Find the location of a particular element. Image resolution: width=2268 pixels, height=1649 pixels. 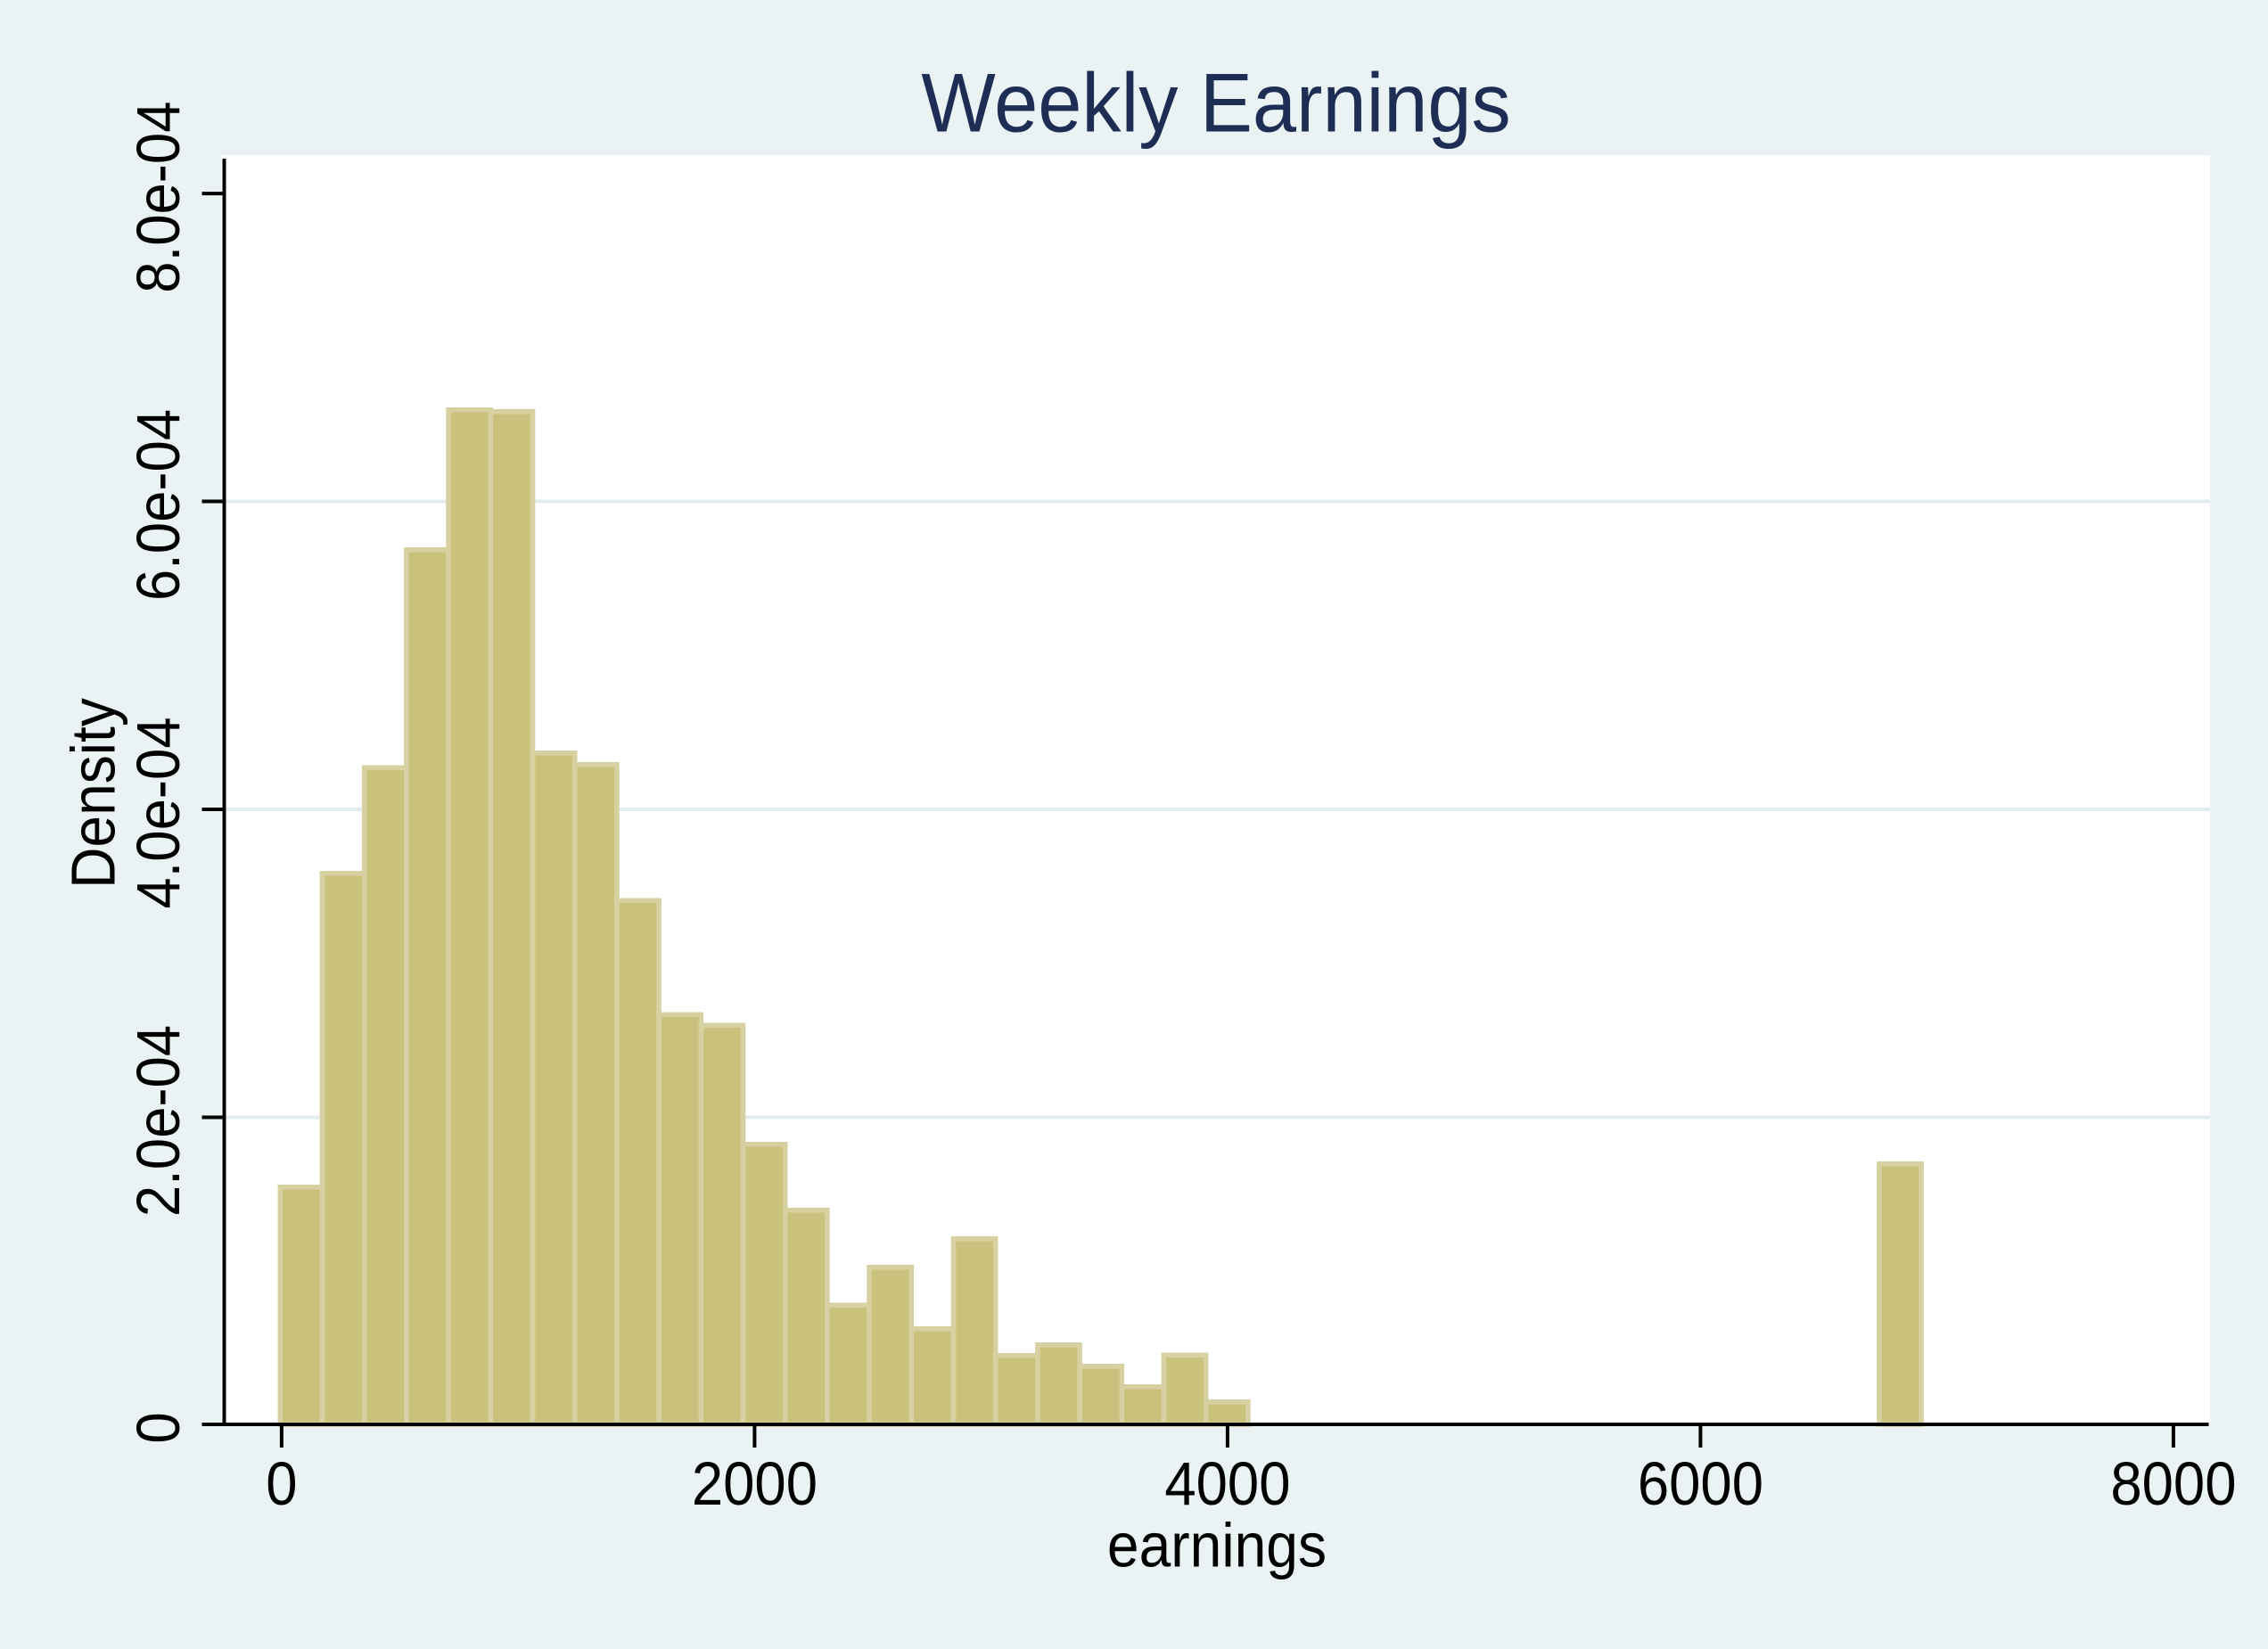

svg-text: 4000 is located at coordinates (1227, 1484).